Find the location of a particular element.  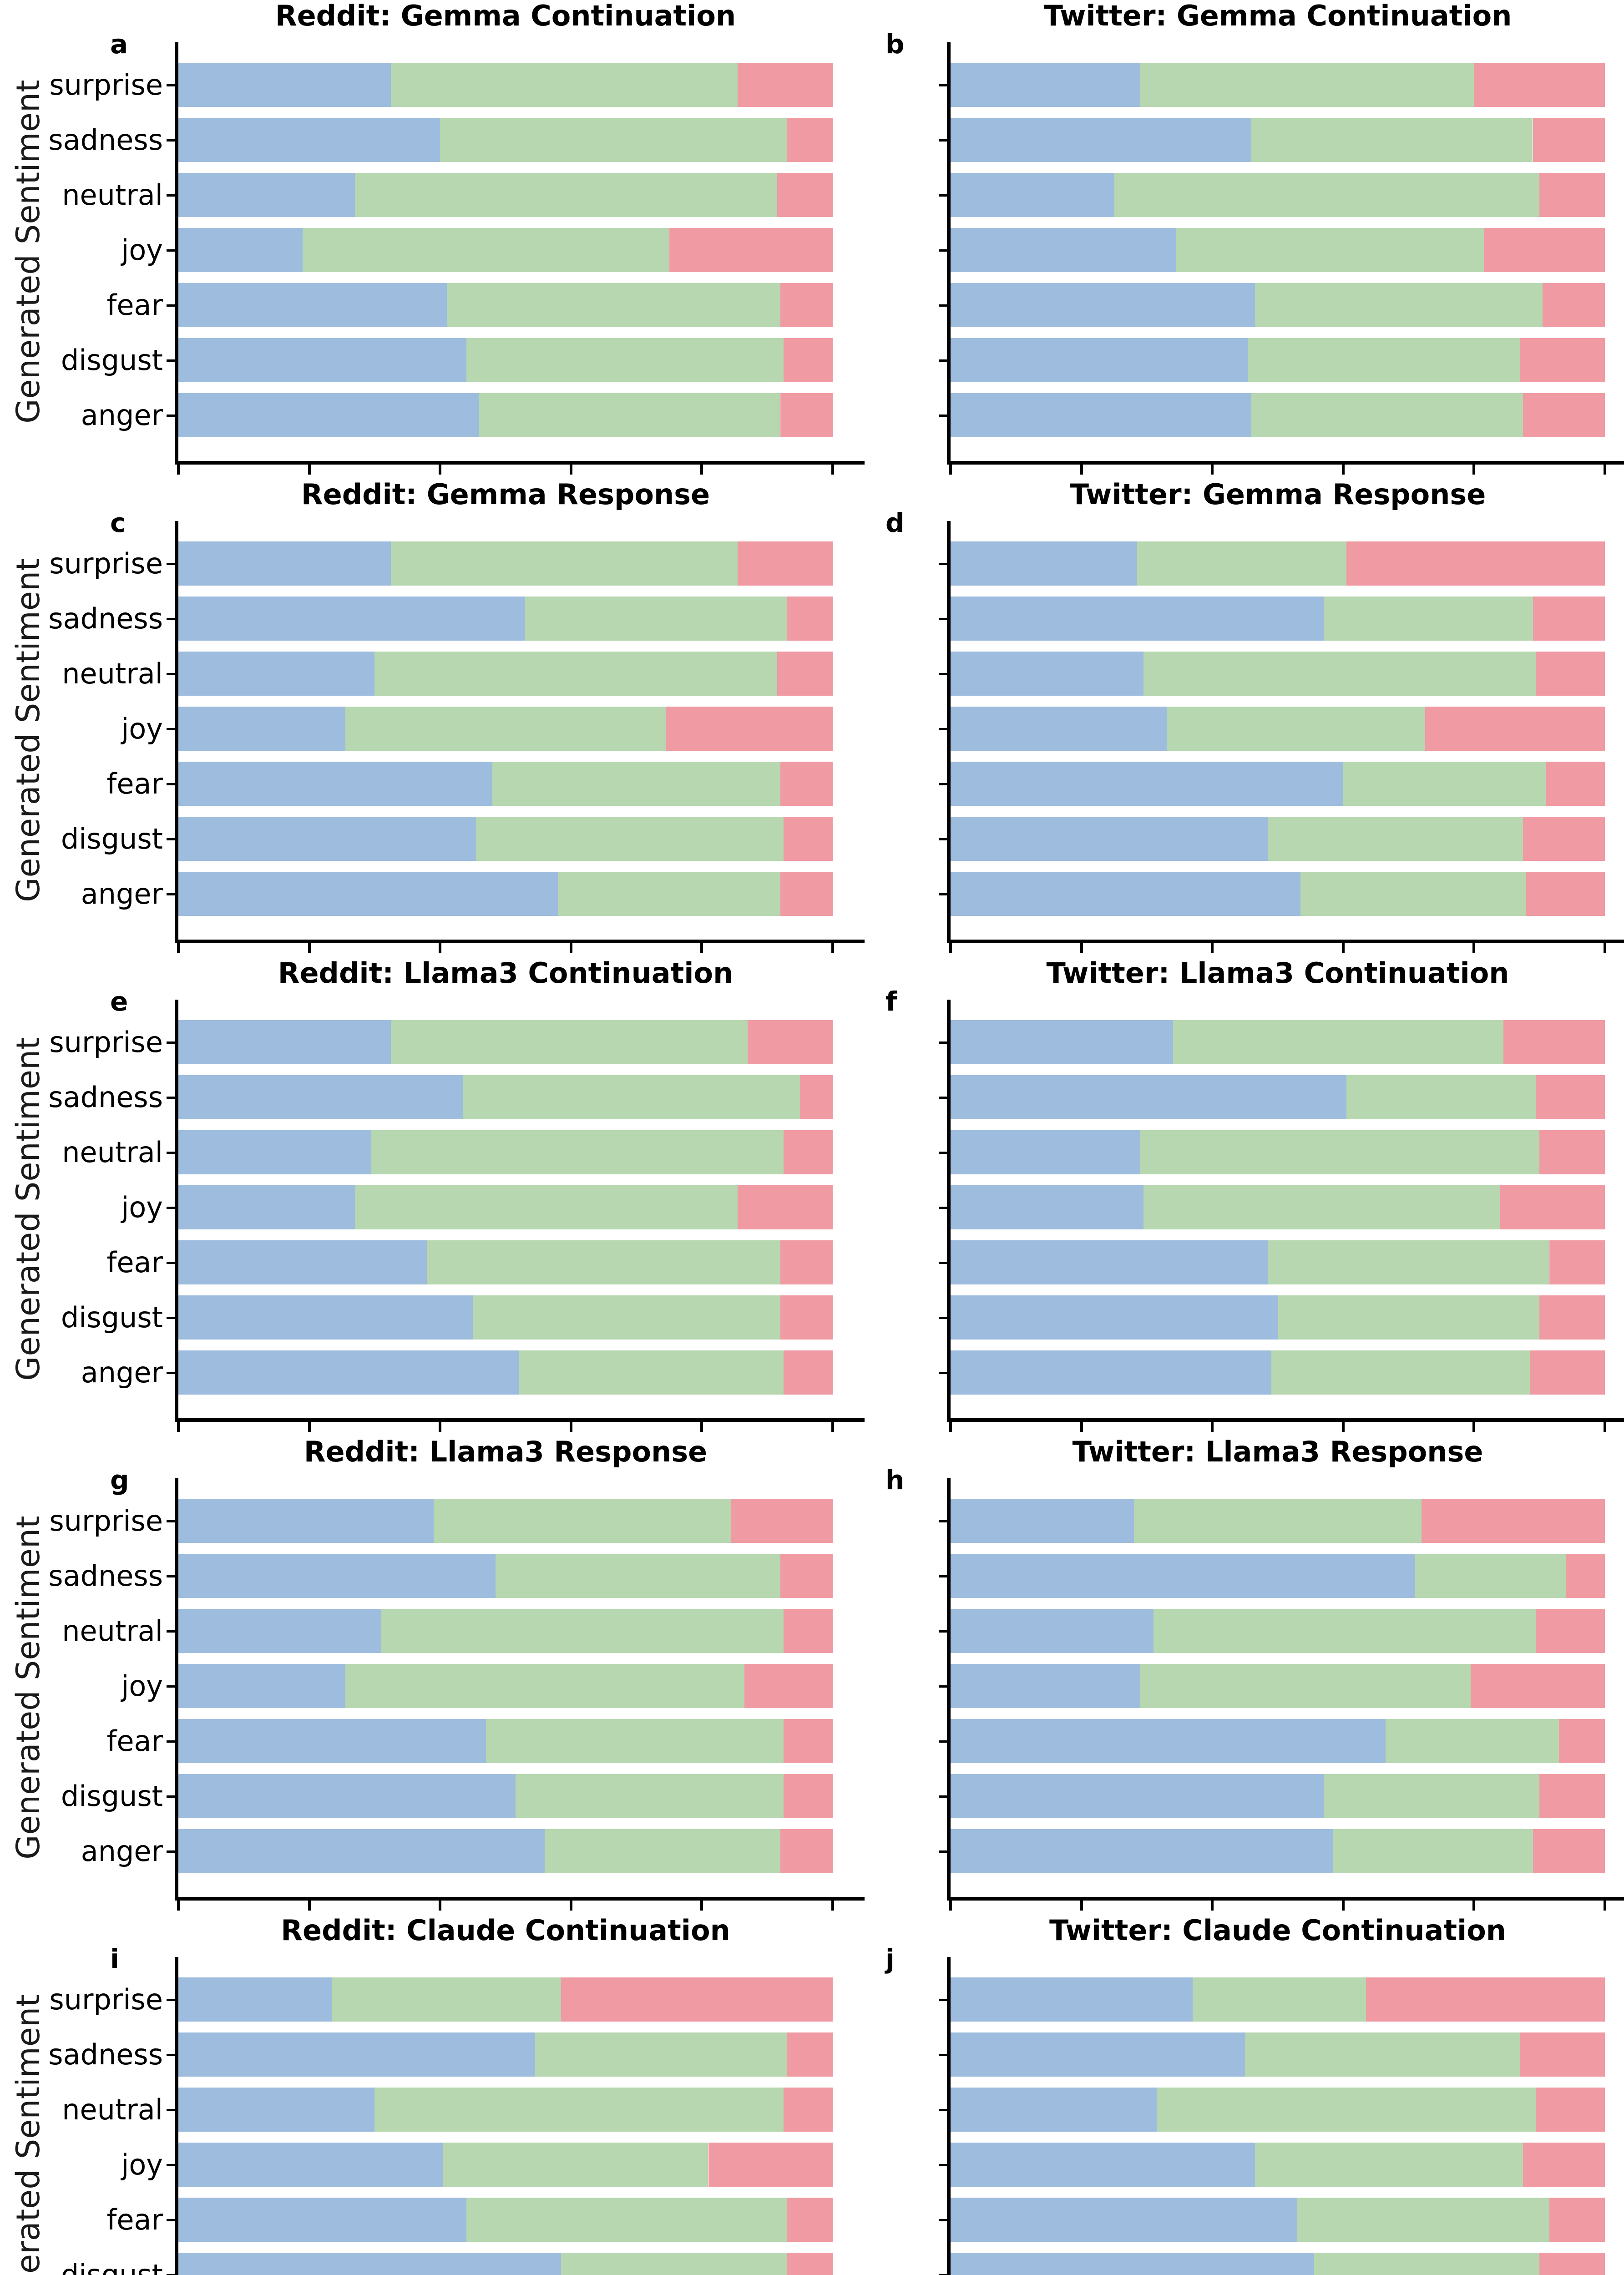

panel-d: Twitter: Gemma Response d is located at coordinates (1254, 716).